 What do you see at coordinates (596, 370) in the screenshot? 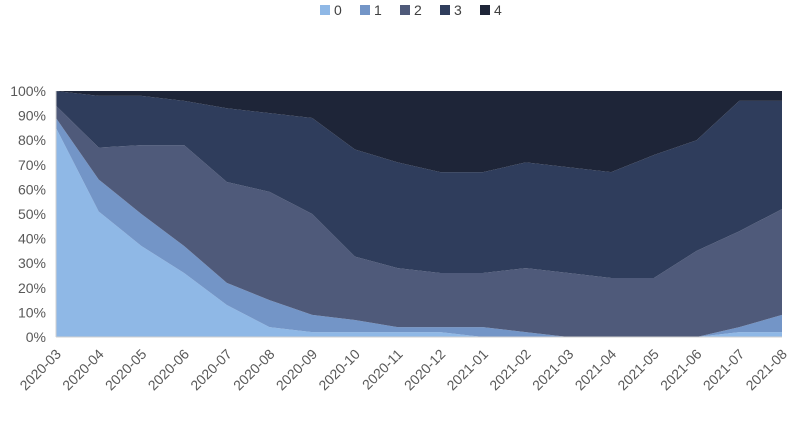
I see `x-tick-label: 2021-04` at bounding box center [596, 370].